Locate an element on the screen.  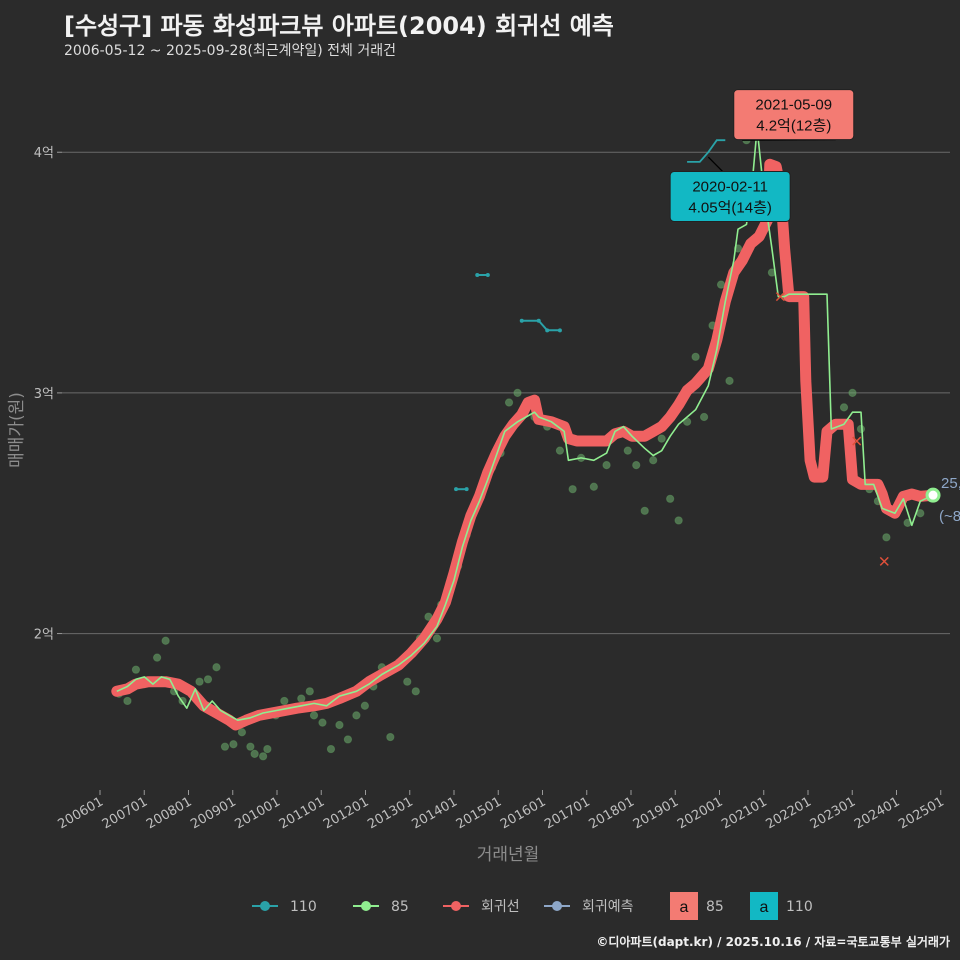
latest-point is located at coordinates (933, 495).